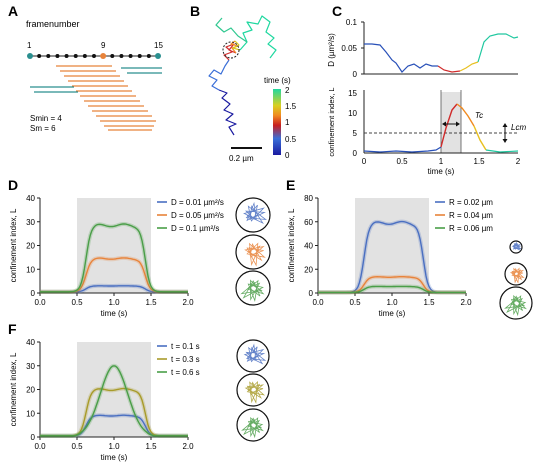 The height and width of the screenshot is (470, 550). Describe the element at coordinates (13, 11) in the screenshot. I see `panel-label-a: A` at that location.